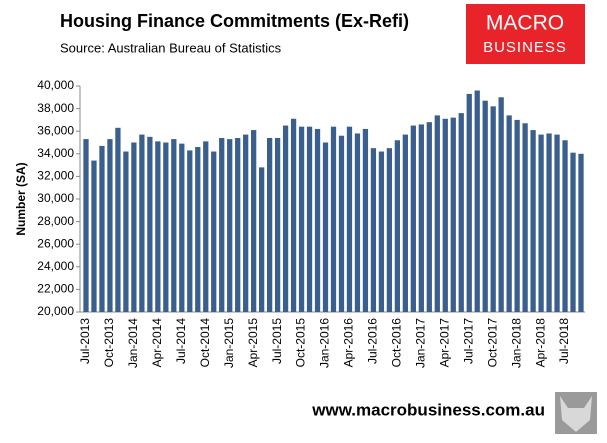  What do you see at coordinates (540, 343) in the screenshot?
I see `x-tick-label: Apr-2018` at bounding box center [540, 343].